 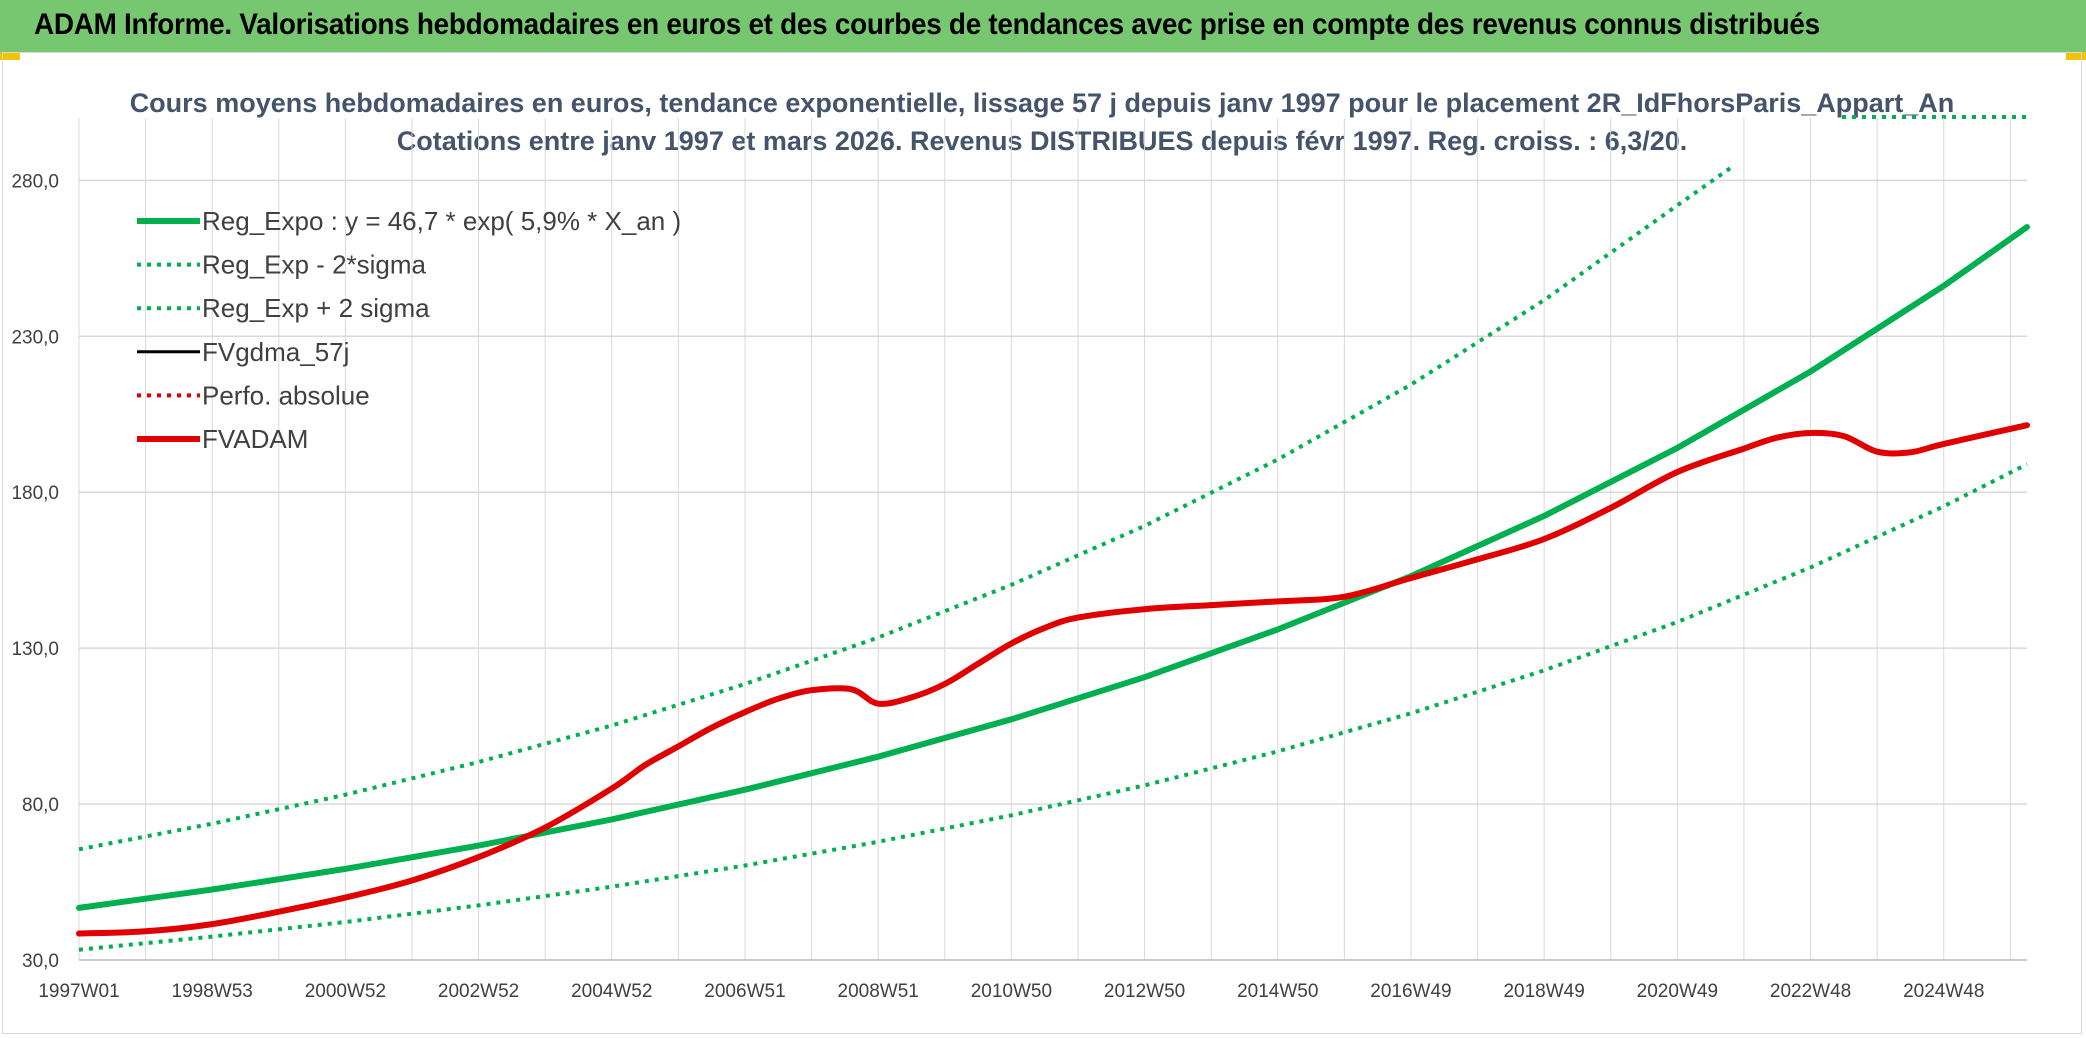 What do you see at coordinates (275, 352) in the screenshot?
I see `legend-label: FVgdma_57j` at bounding box center [275, 352].